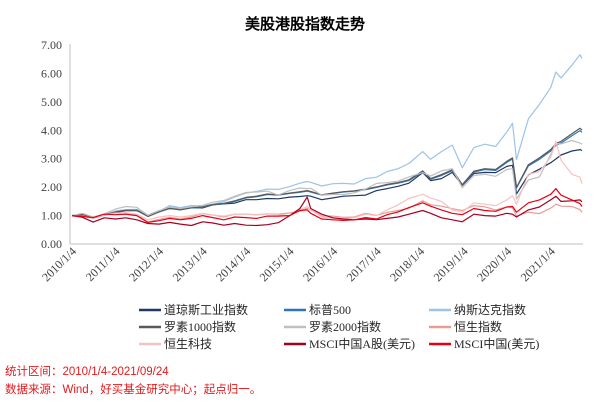  I want to click on legend-label: 纳斯达克指数, so click(490, 309).